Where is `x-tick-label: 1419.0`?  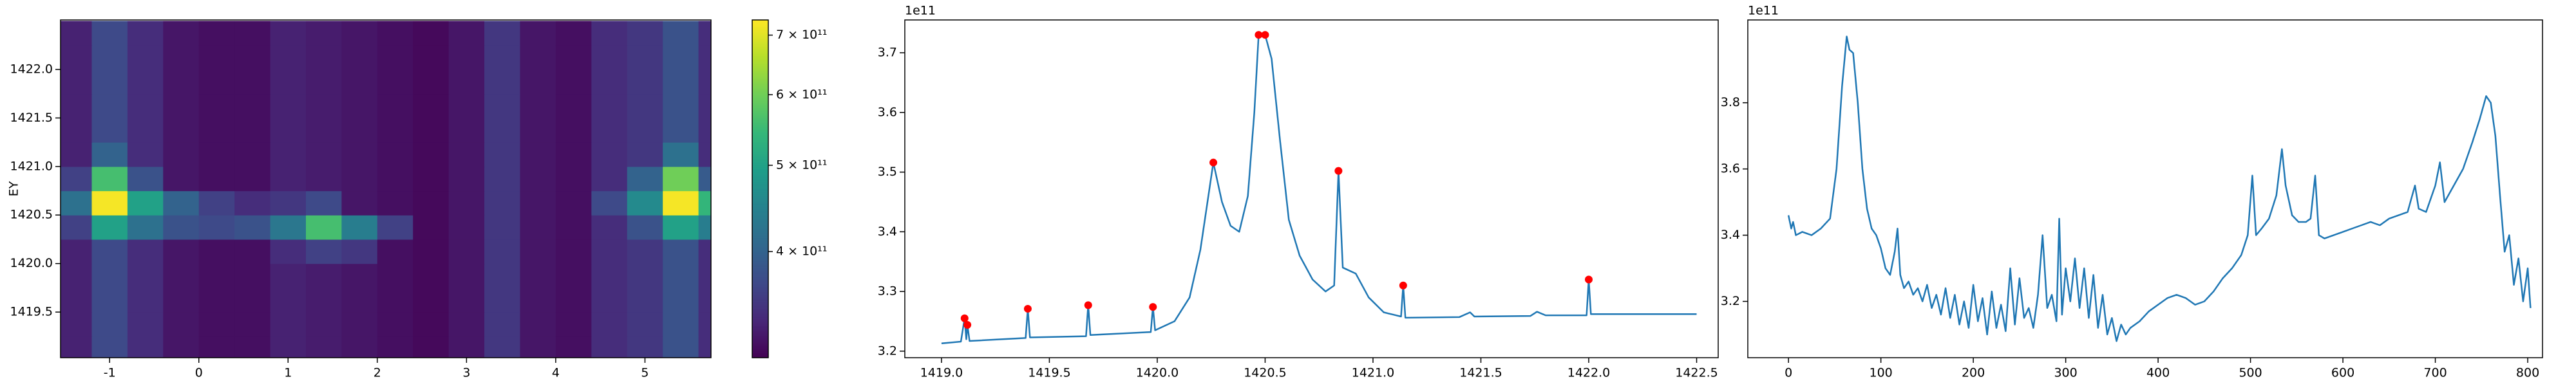 x-tick-label: 1419.0 is located at coordinates (942, 373).